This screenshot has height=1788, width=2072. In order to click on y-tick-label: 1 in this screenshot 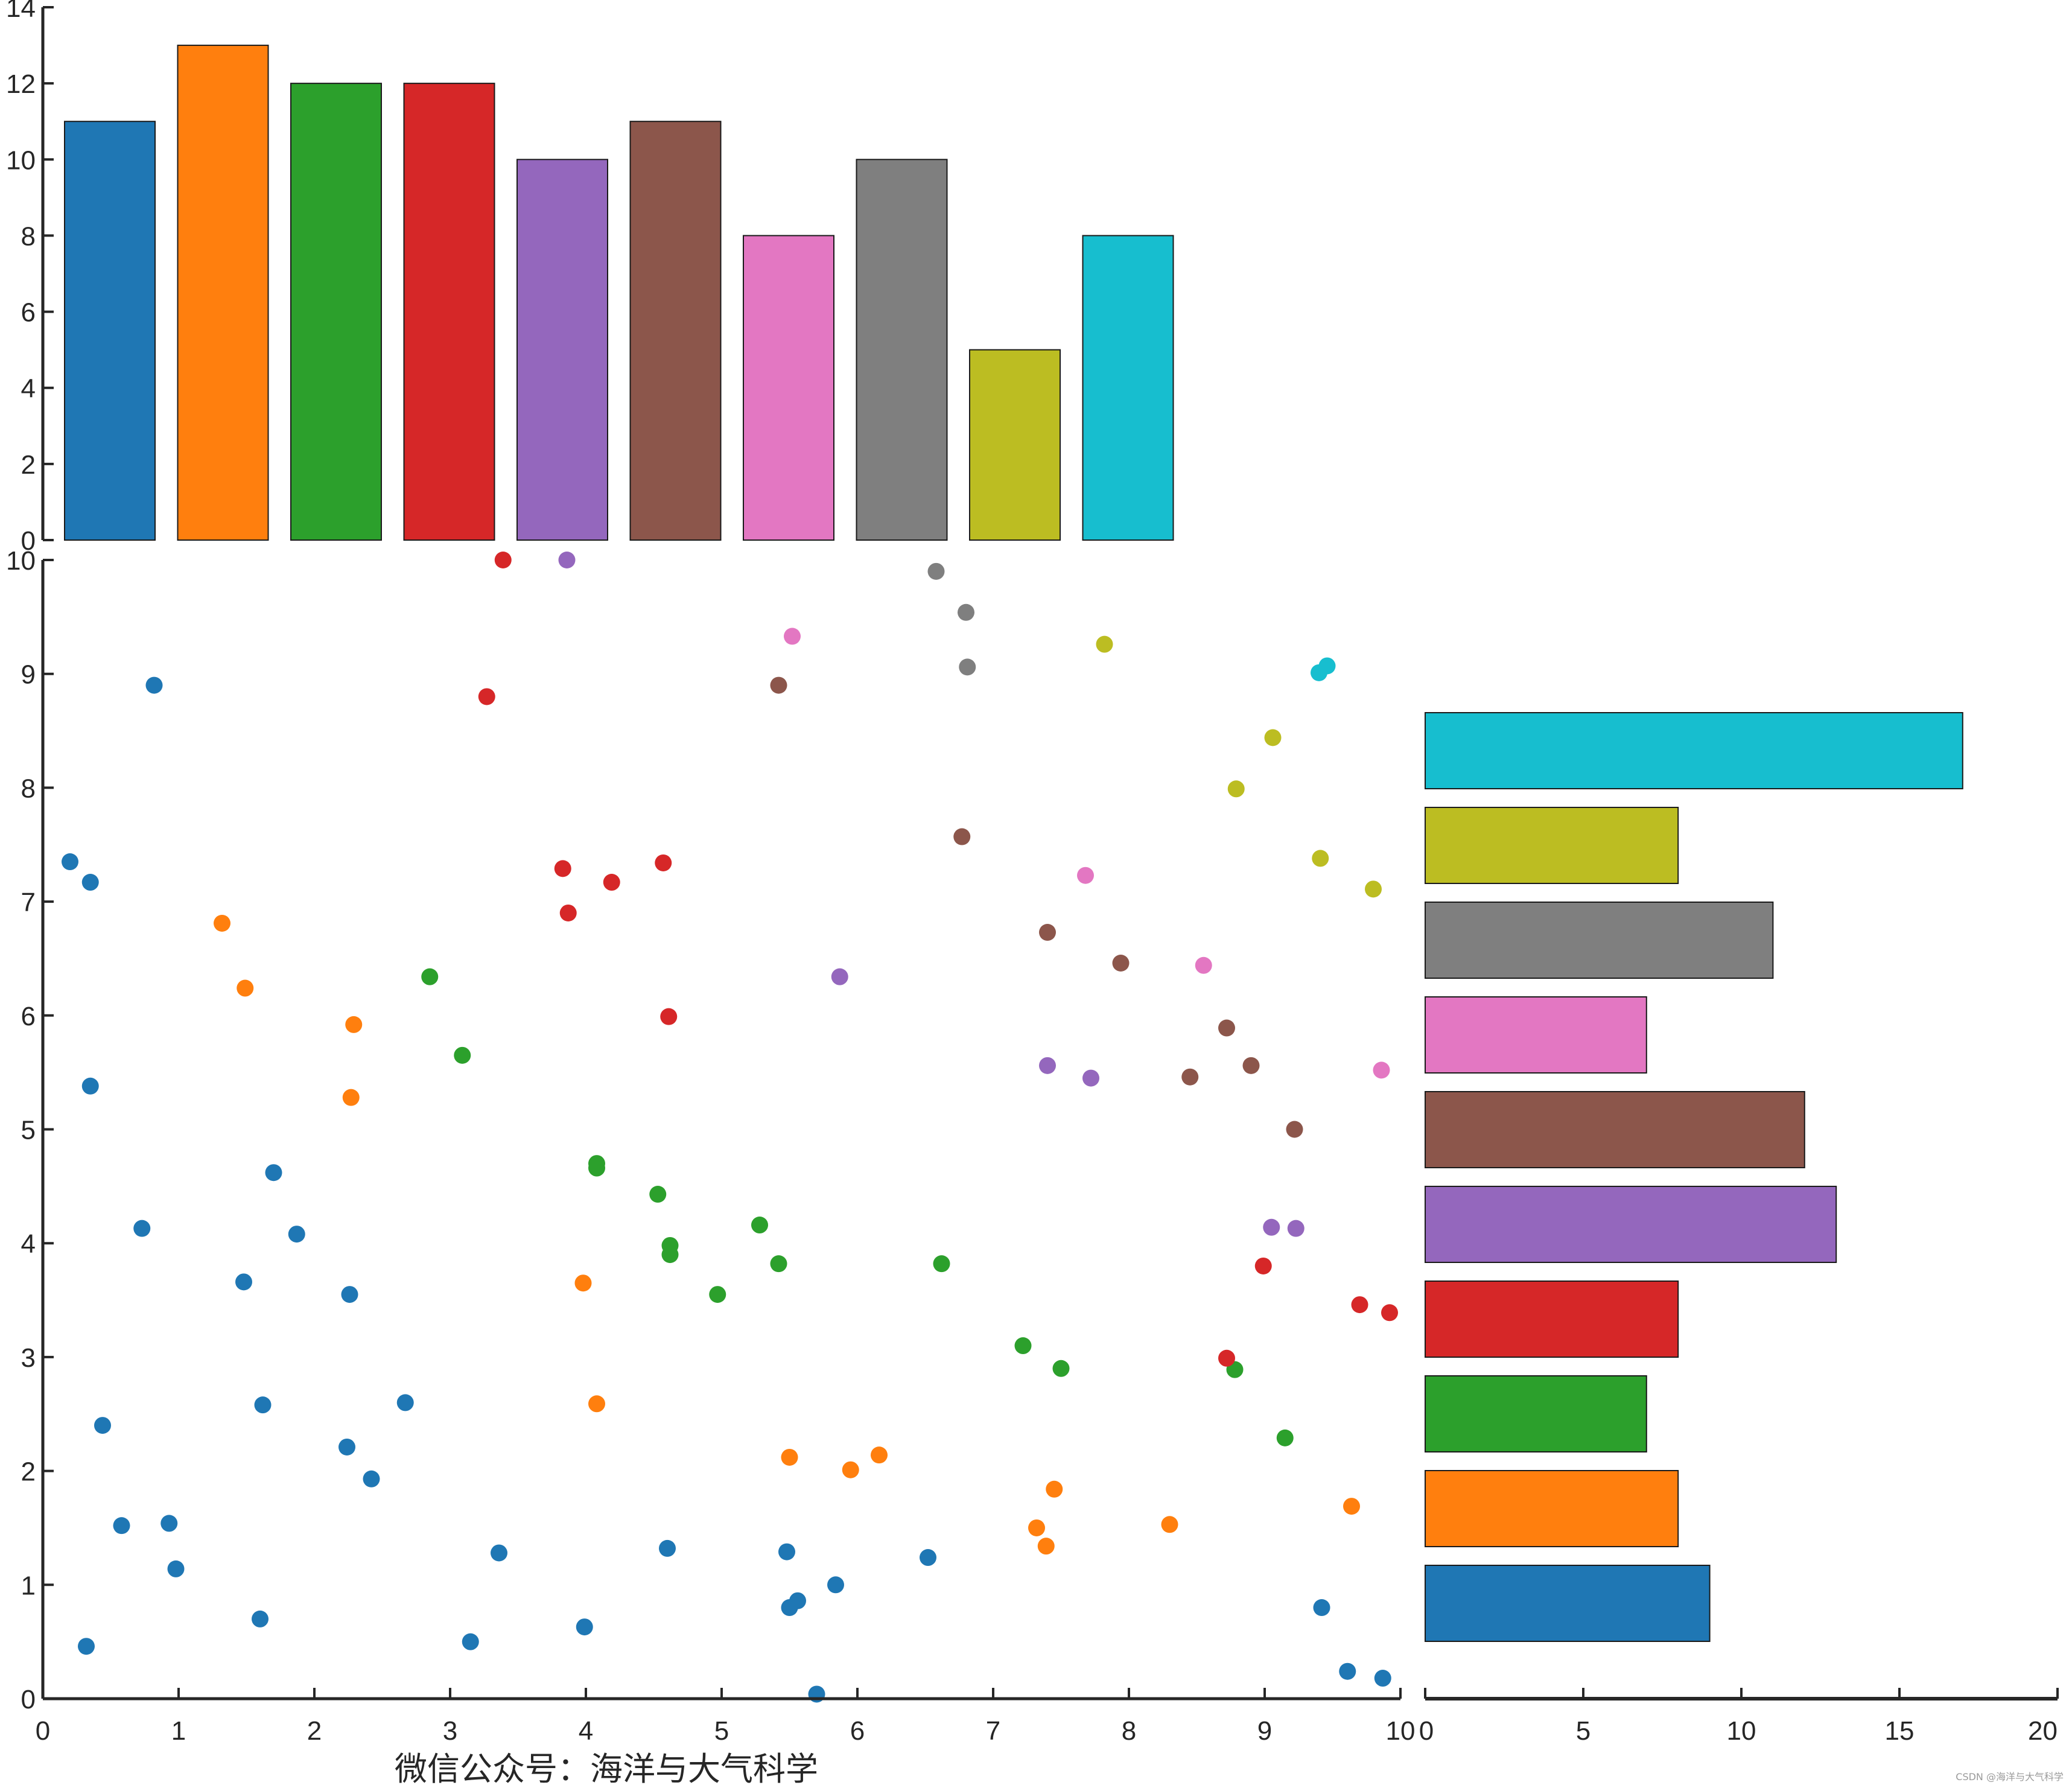, I will do `click(28, 1585)`.